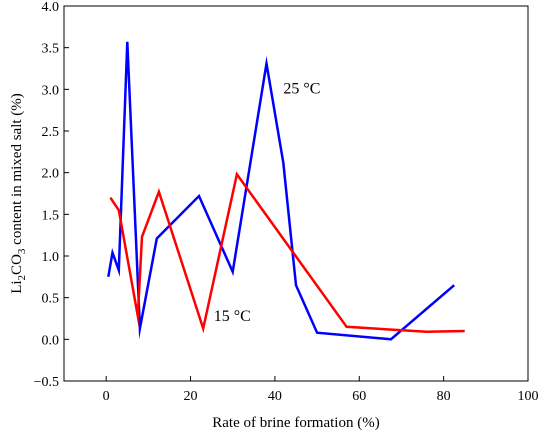 The image size is (547, 441). I want to click on y-tick-label: 1.0, so click(51, 257).